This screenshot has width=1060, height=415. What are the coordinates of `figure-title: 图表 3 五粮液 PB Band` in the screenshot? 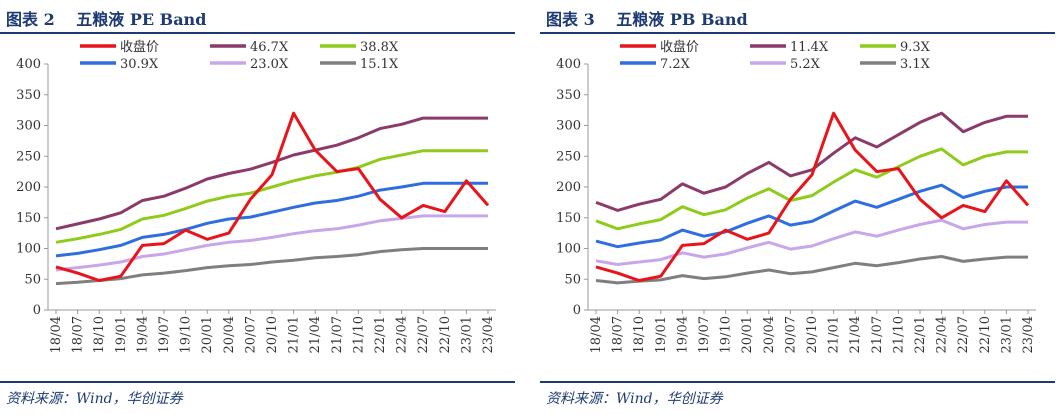 It's located at (655, 18).